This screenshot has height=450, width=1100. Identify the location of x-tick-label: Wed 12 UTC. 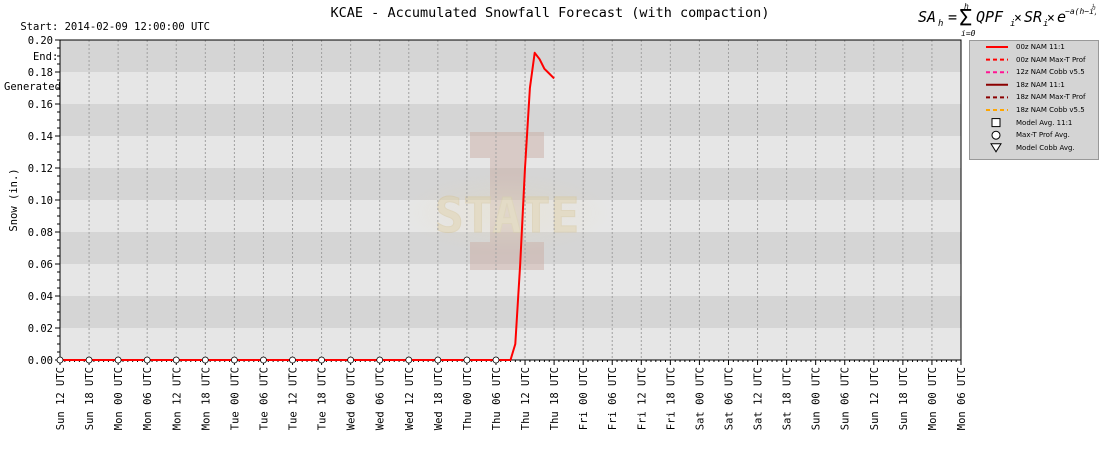
(410, 398).